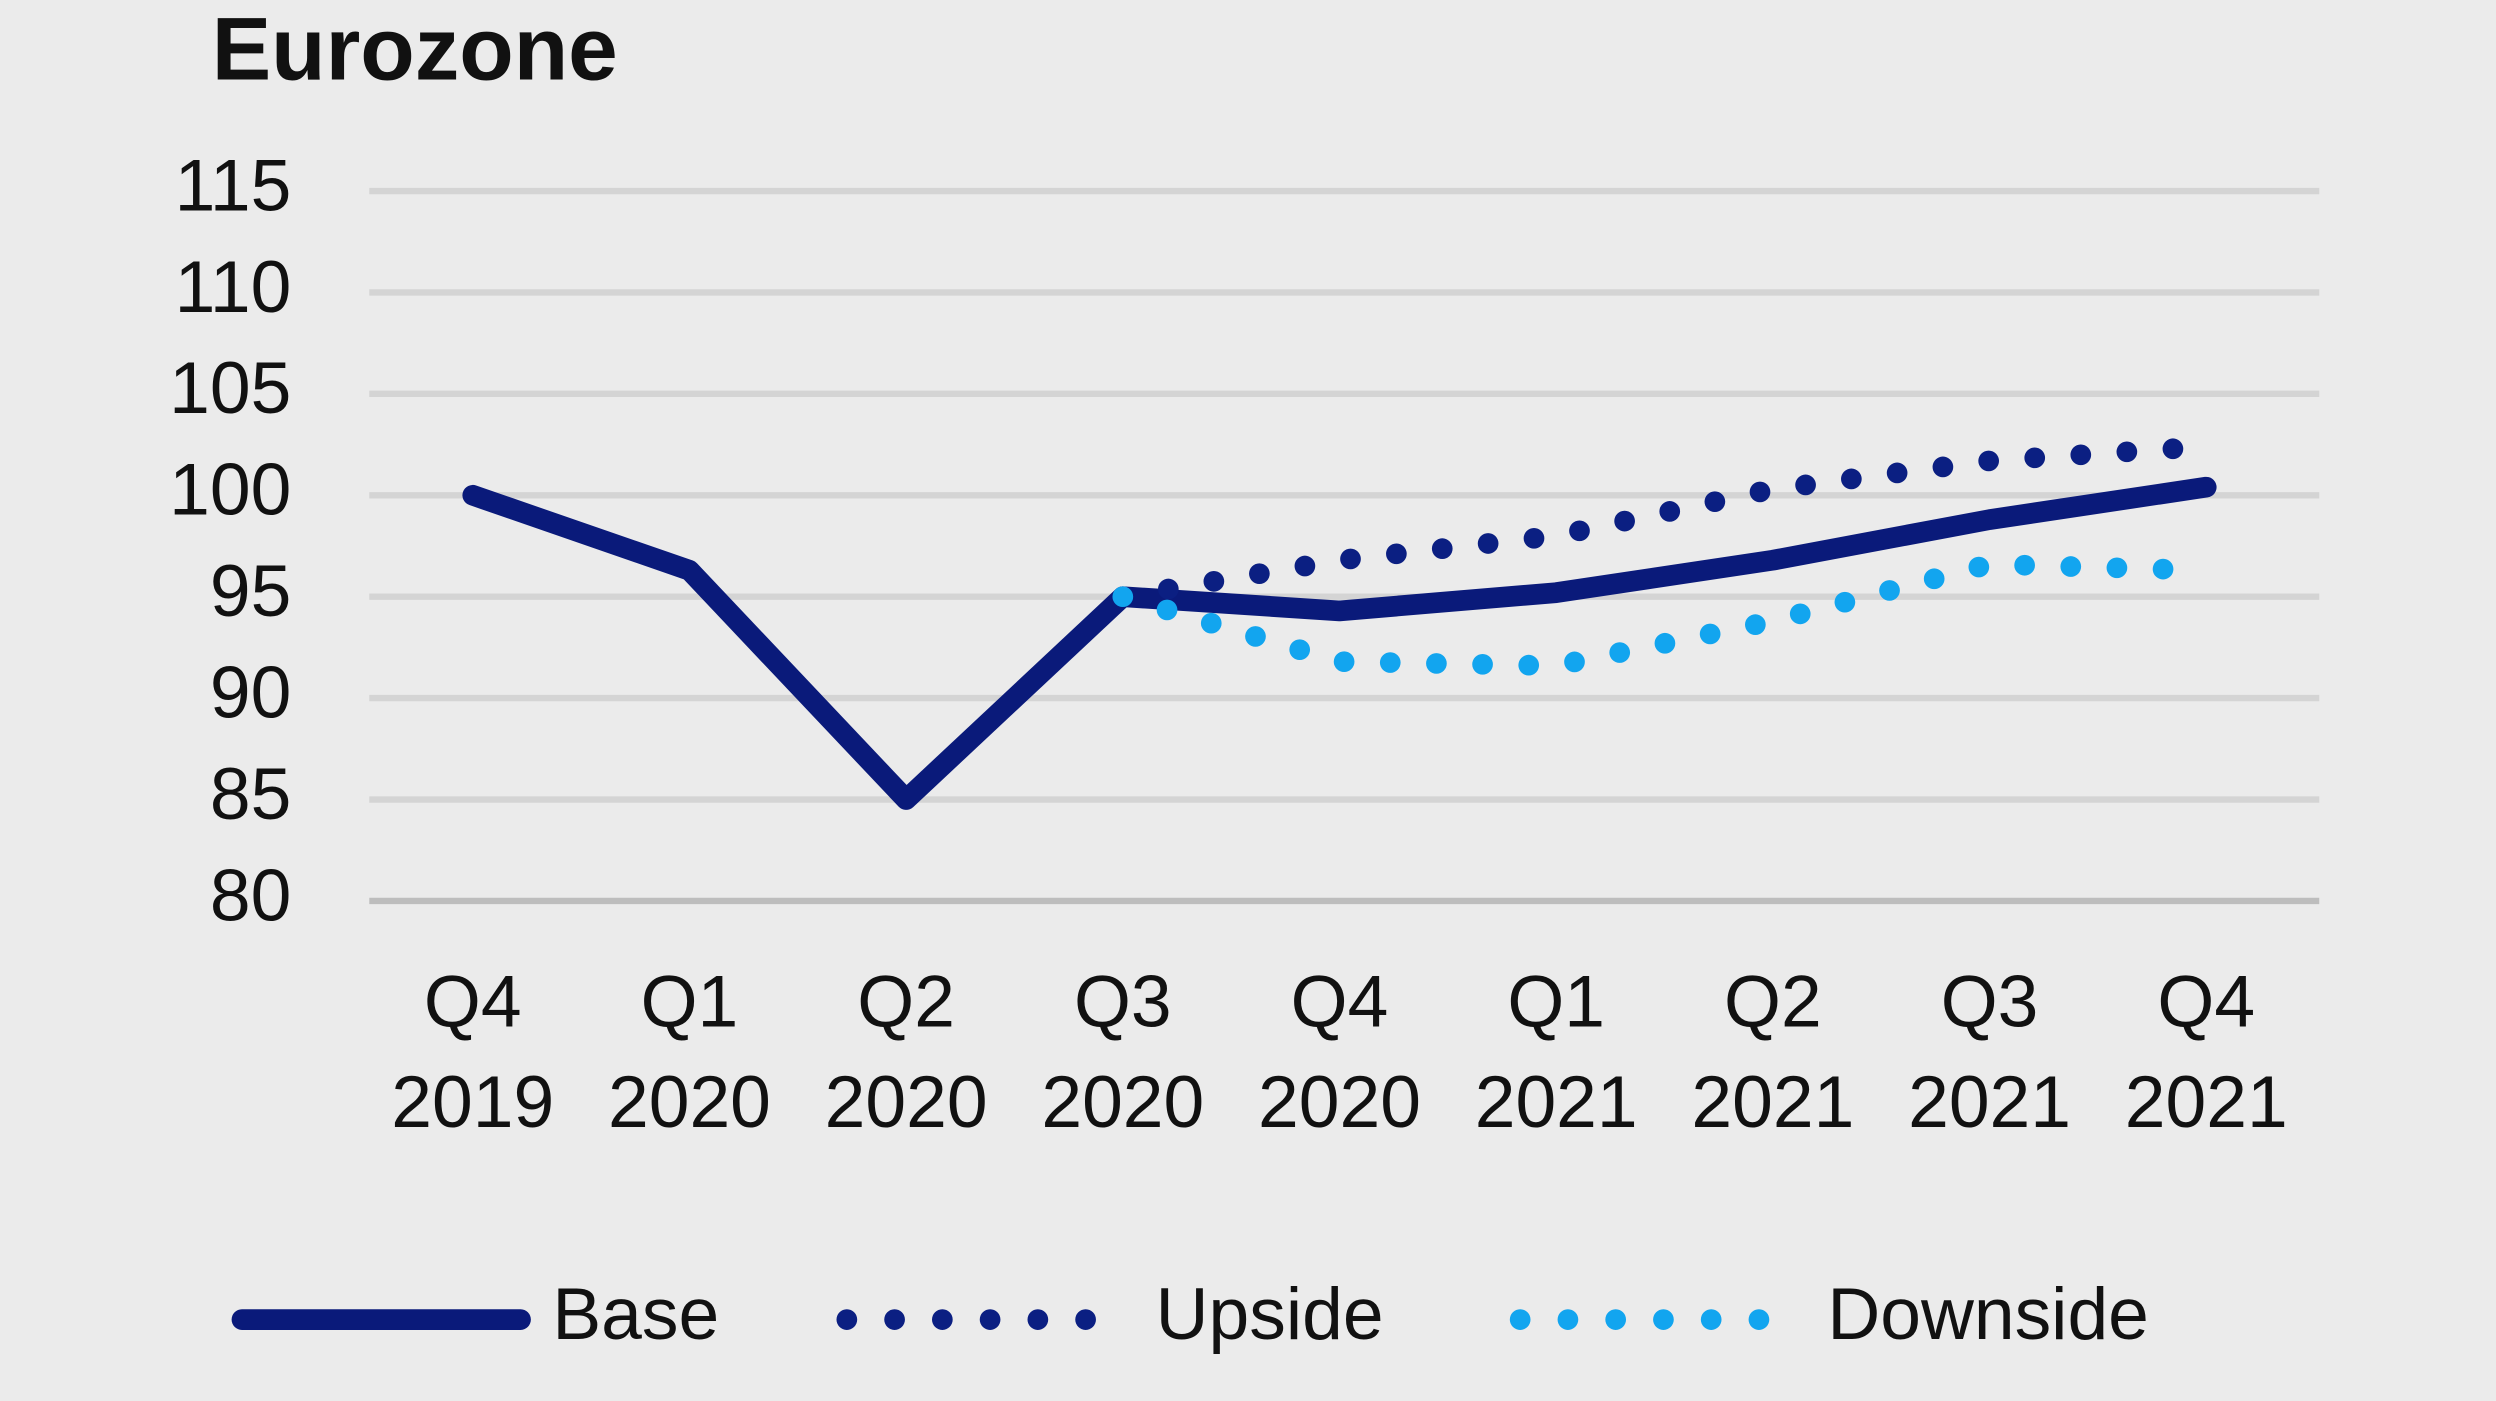 This screenshot has width=2496, height=1401. I want to click on x-tick-label: Q2 2020, so click(906, 1051).